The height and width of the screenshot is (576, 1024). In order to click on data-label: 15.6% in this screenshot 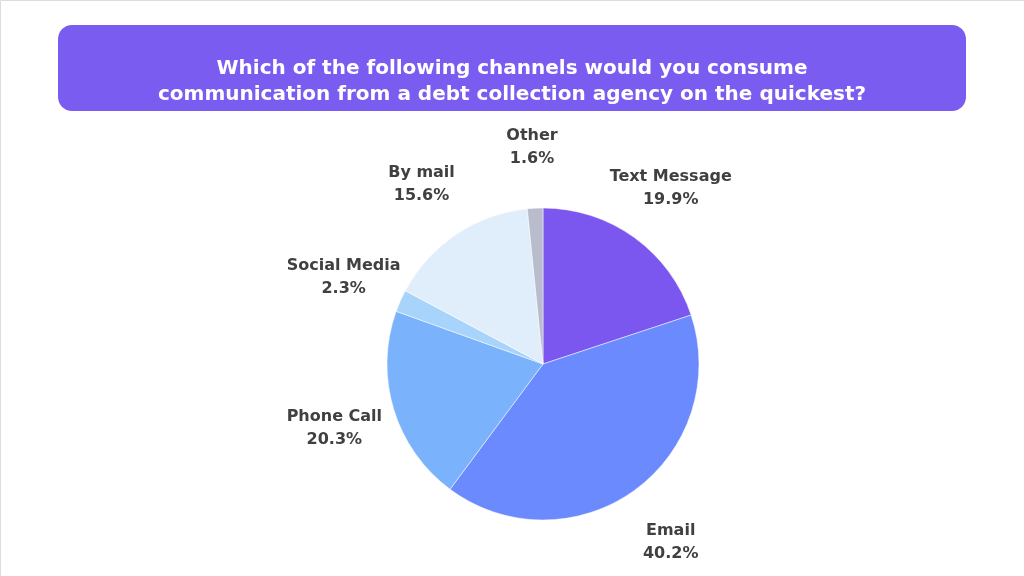, I will do `click(421, 194)`.